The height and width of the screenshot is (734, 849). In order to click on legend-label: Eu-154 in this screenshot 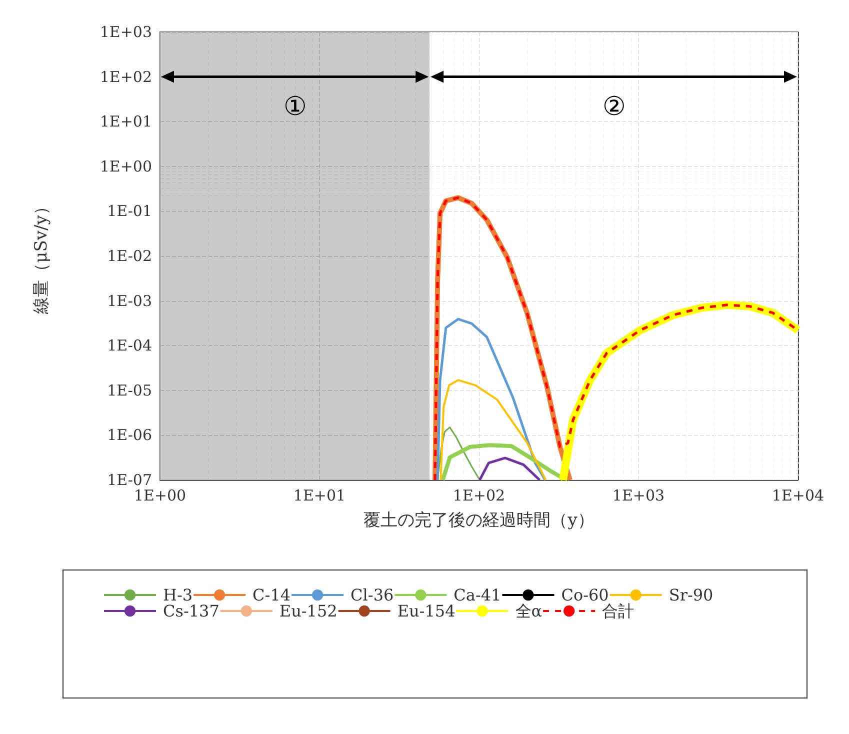, I will do `click(426, 611)`.